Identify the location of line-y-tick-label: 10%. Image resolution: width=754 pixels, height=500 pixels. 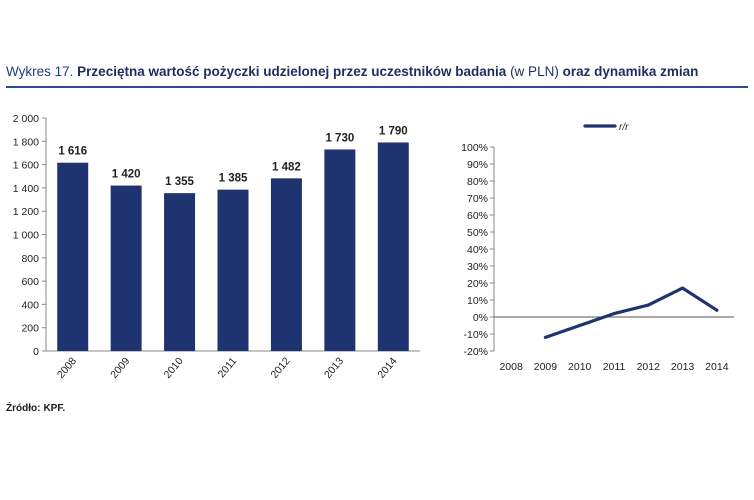
(477, 301).